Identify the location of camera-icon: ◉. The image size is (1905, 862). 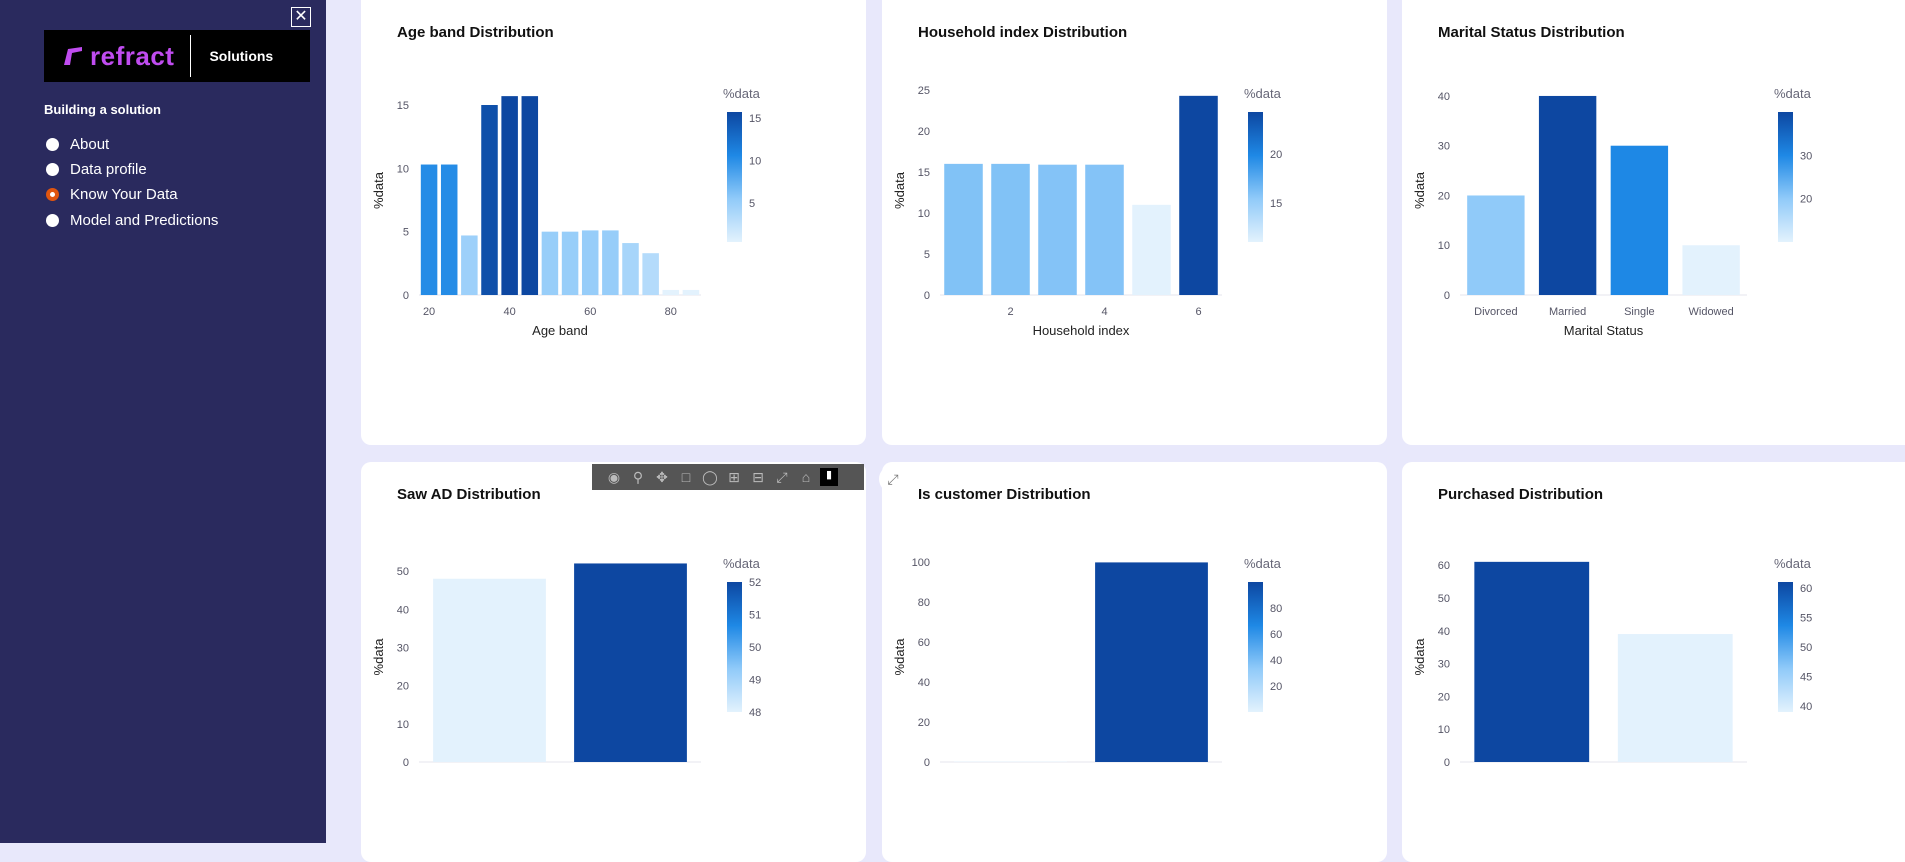
(614, 477).